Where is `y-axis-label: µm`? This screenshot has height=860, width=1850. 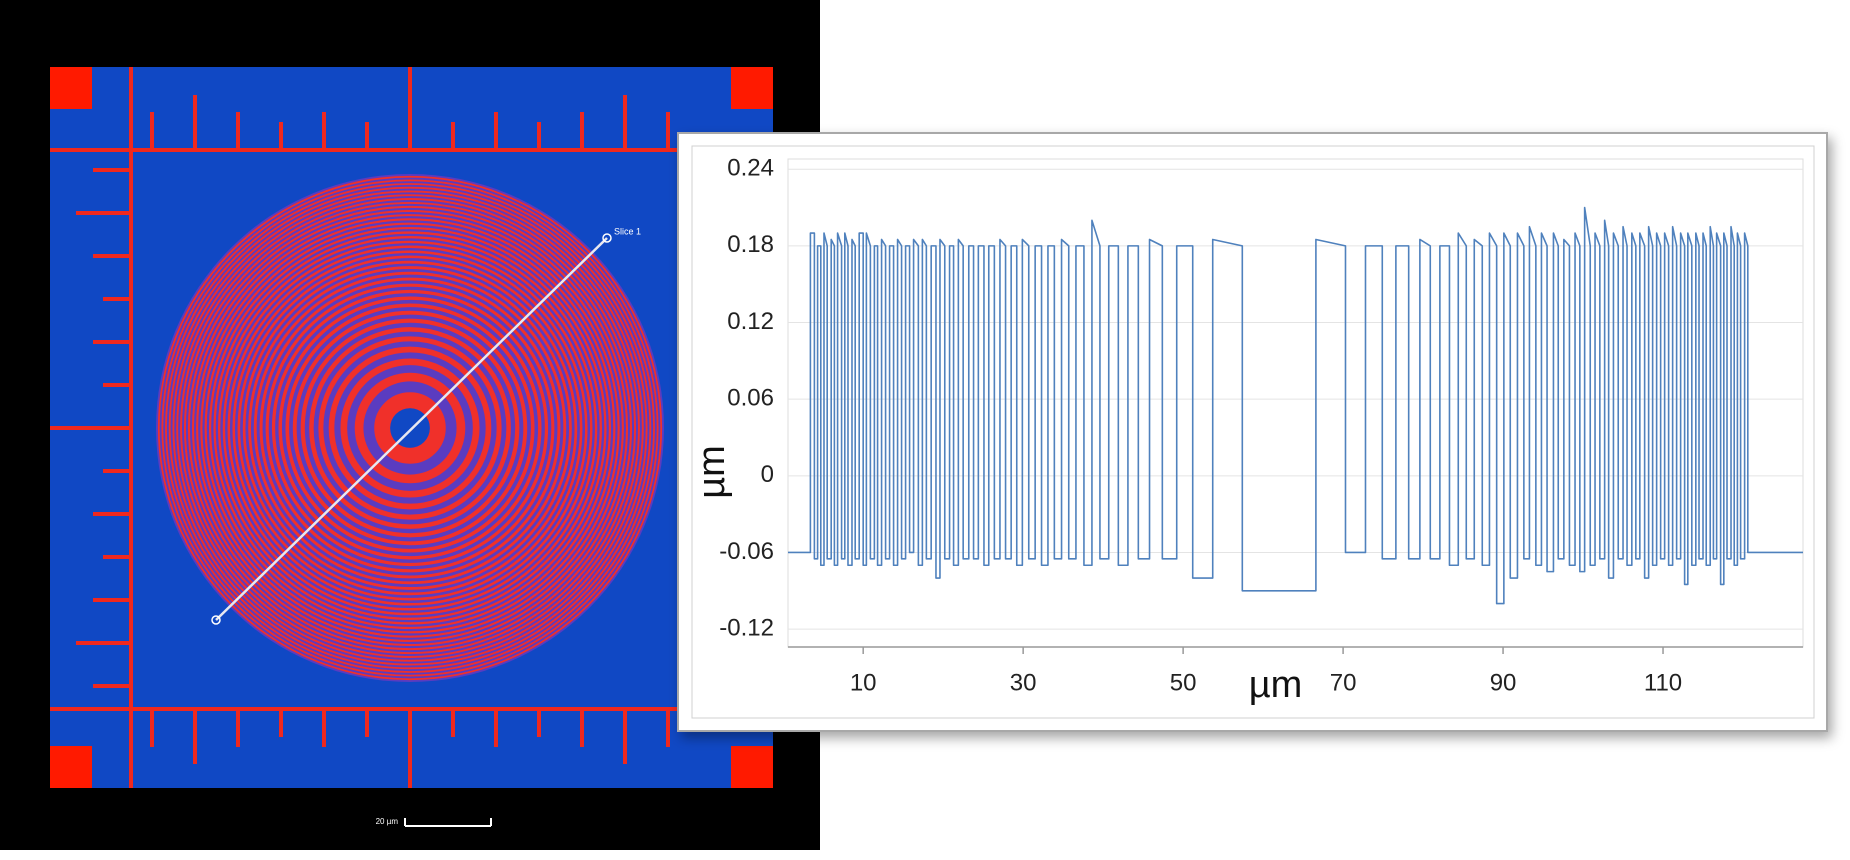 y-axis-label: µm is located at coordinates (712, 472).